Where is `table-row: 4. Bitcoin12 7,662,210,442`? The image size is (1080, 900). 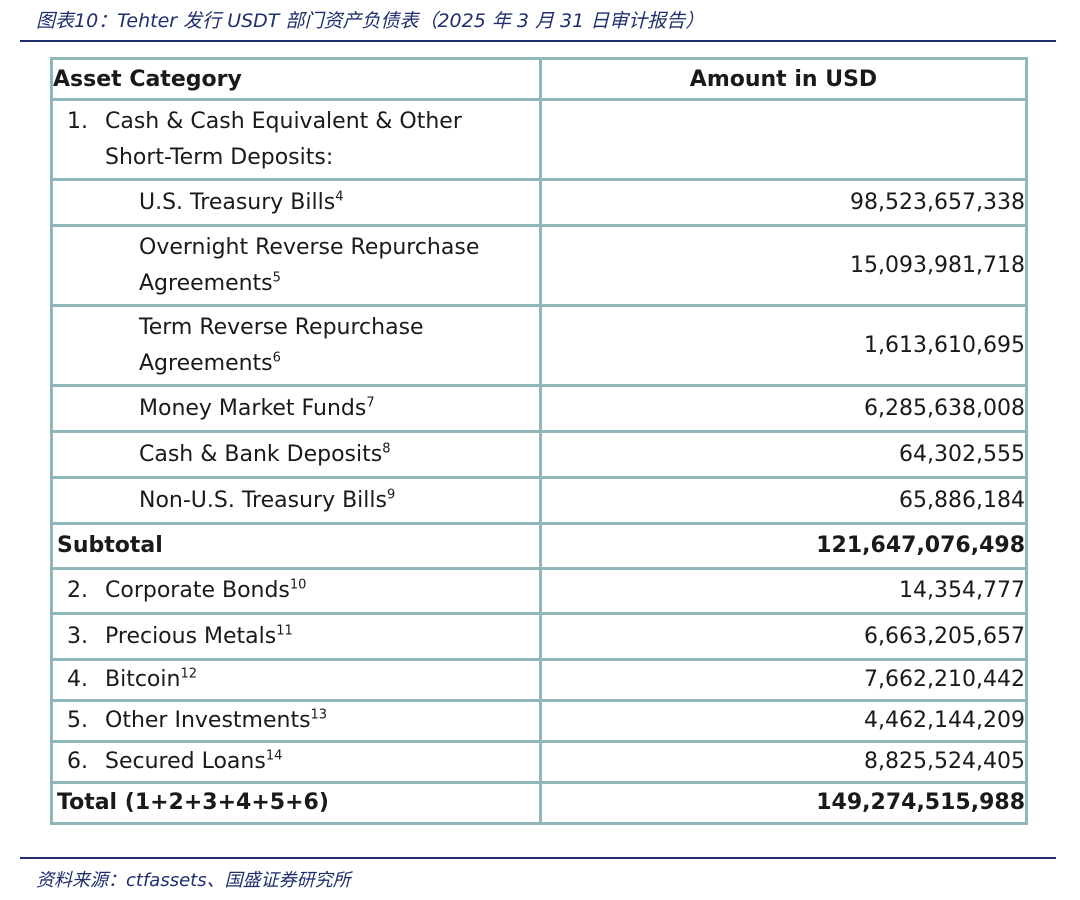 table-row: 4. Bitcoin12 7,662,210,442 is located at coordinates (539, 680).